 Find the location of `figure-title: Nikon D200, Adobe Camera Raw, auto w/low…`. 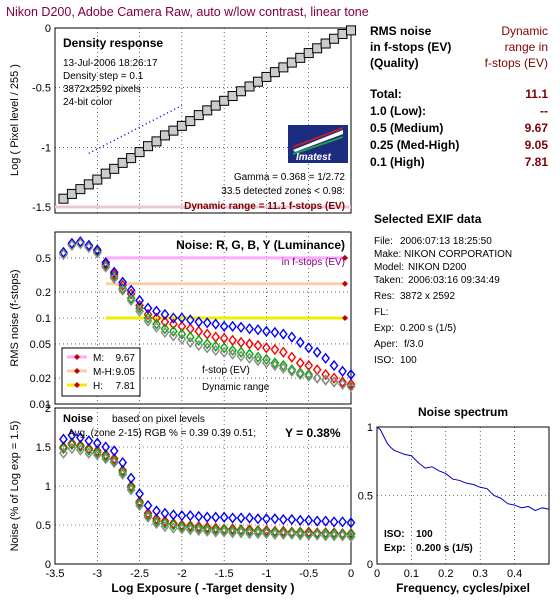

figure-title: Nikon D200, Adobe Camera Raw, auto w/low… is located at coordinates (187, 12).